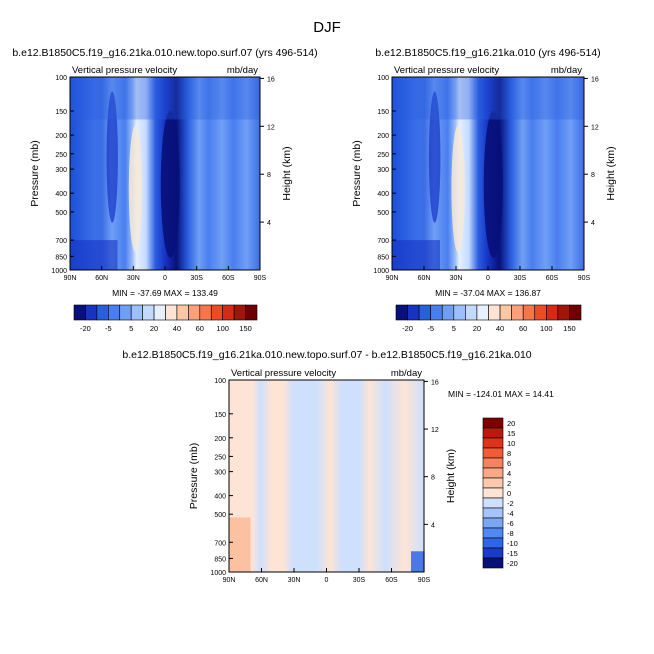  Describe the element at coordinates (493, 184) in the screenshot. I see `descent-core` at that location.